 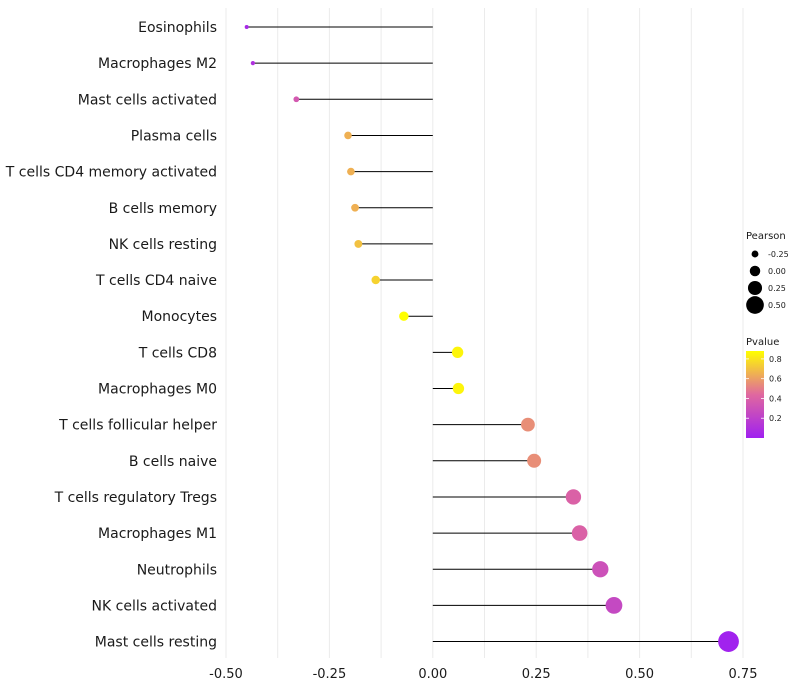 I want to click on color-legend-label: 0.2, so click(x=775, y=418).